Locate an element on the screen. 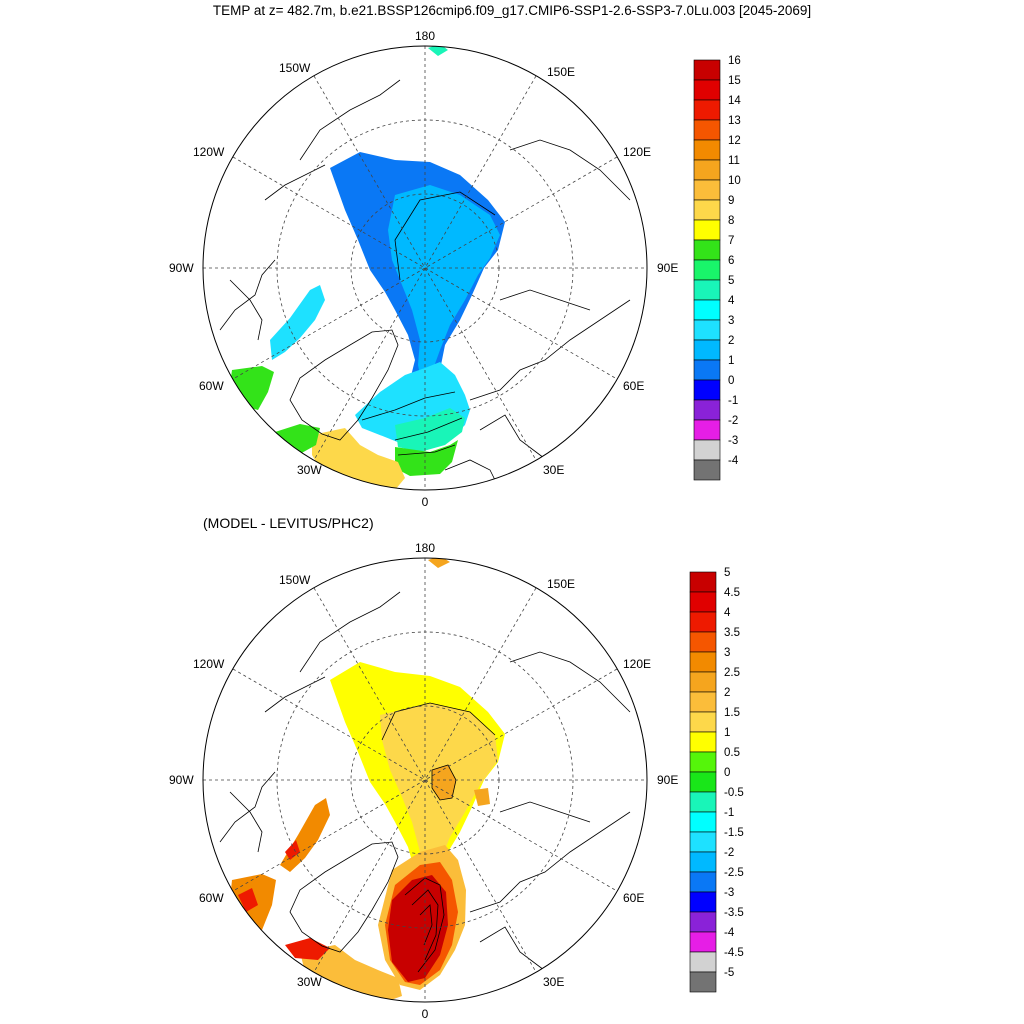  colorbar-tick-label: 1.5 is located at coordinates (732, 713).